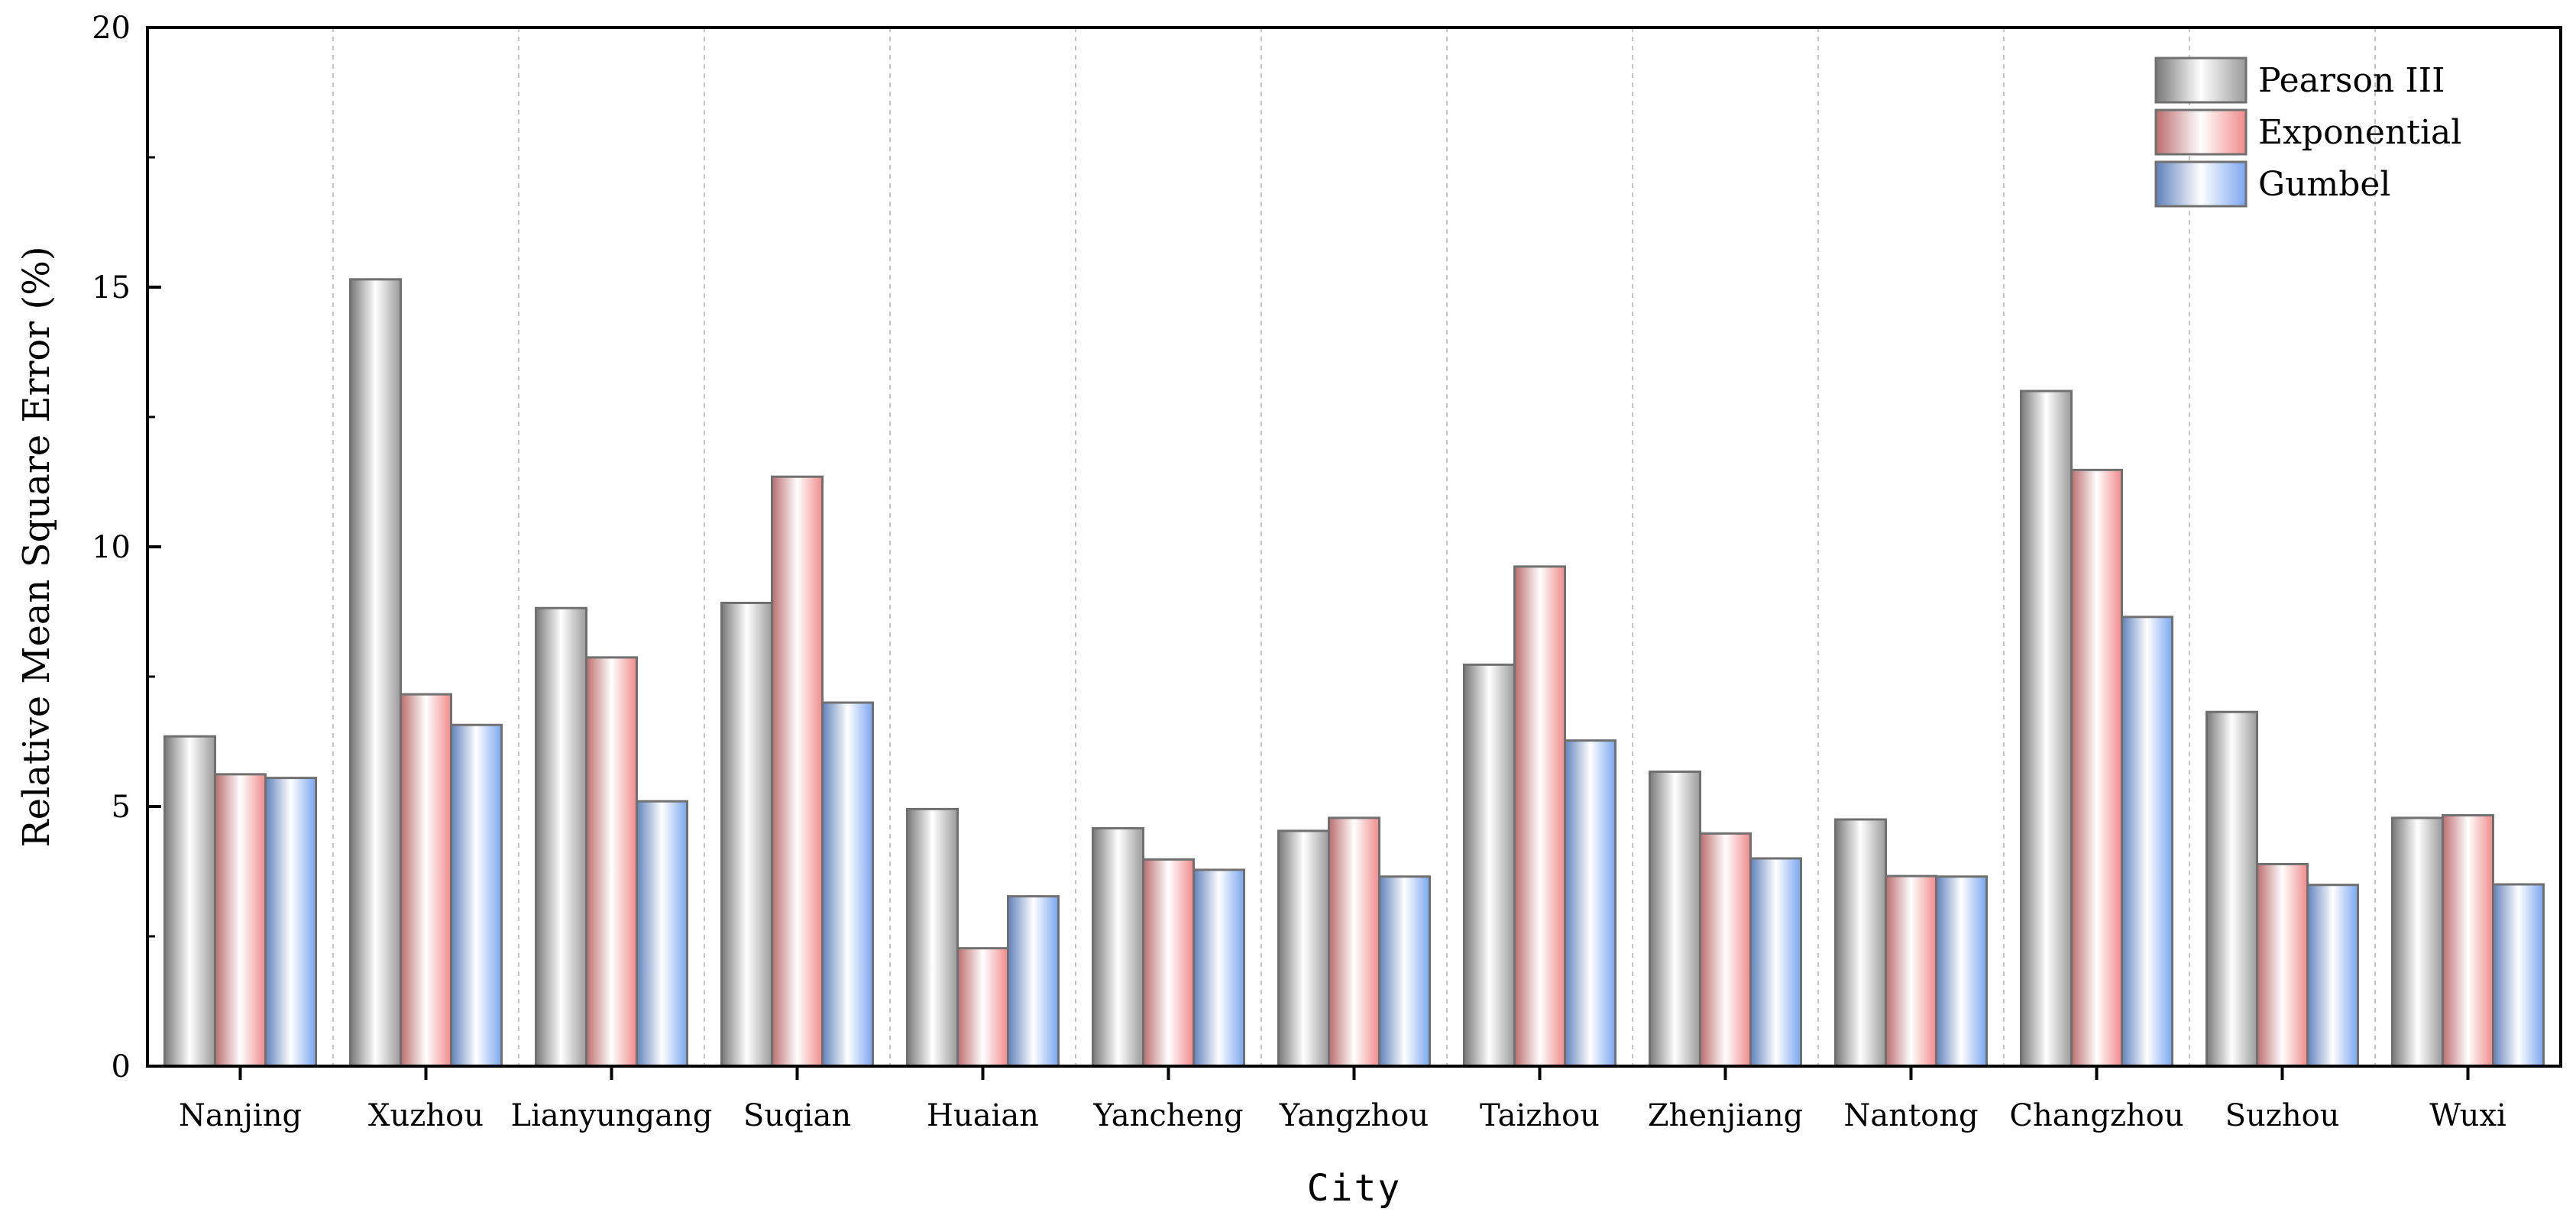  I want to click on y-tick-label: 5, so click(121, 807).